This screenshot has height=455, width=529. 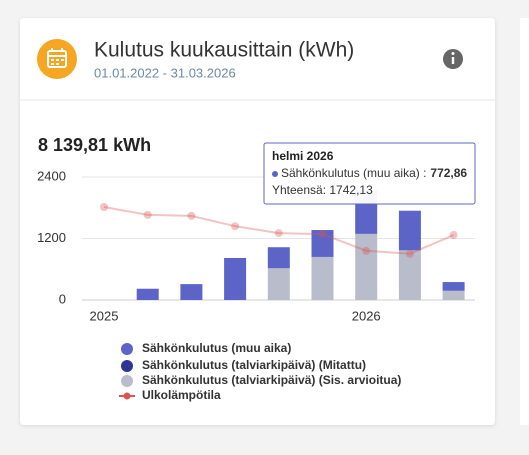 What do you see at coordinates (51, 175) in the screenshot?
I see `y-tick-label: 2400` at bounding box center [51, 175].